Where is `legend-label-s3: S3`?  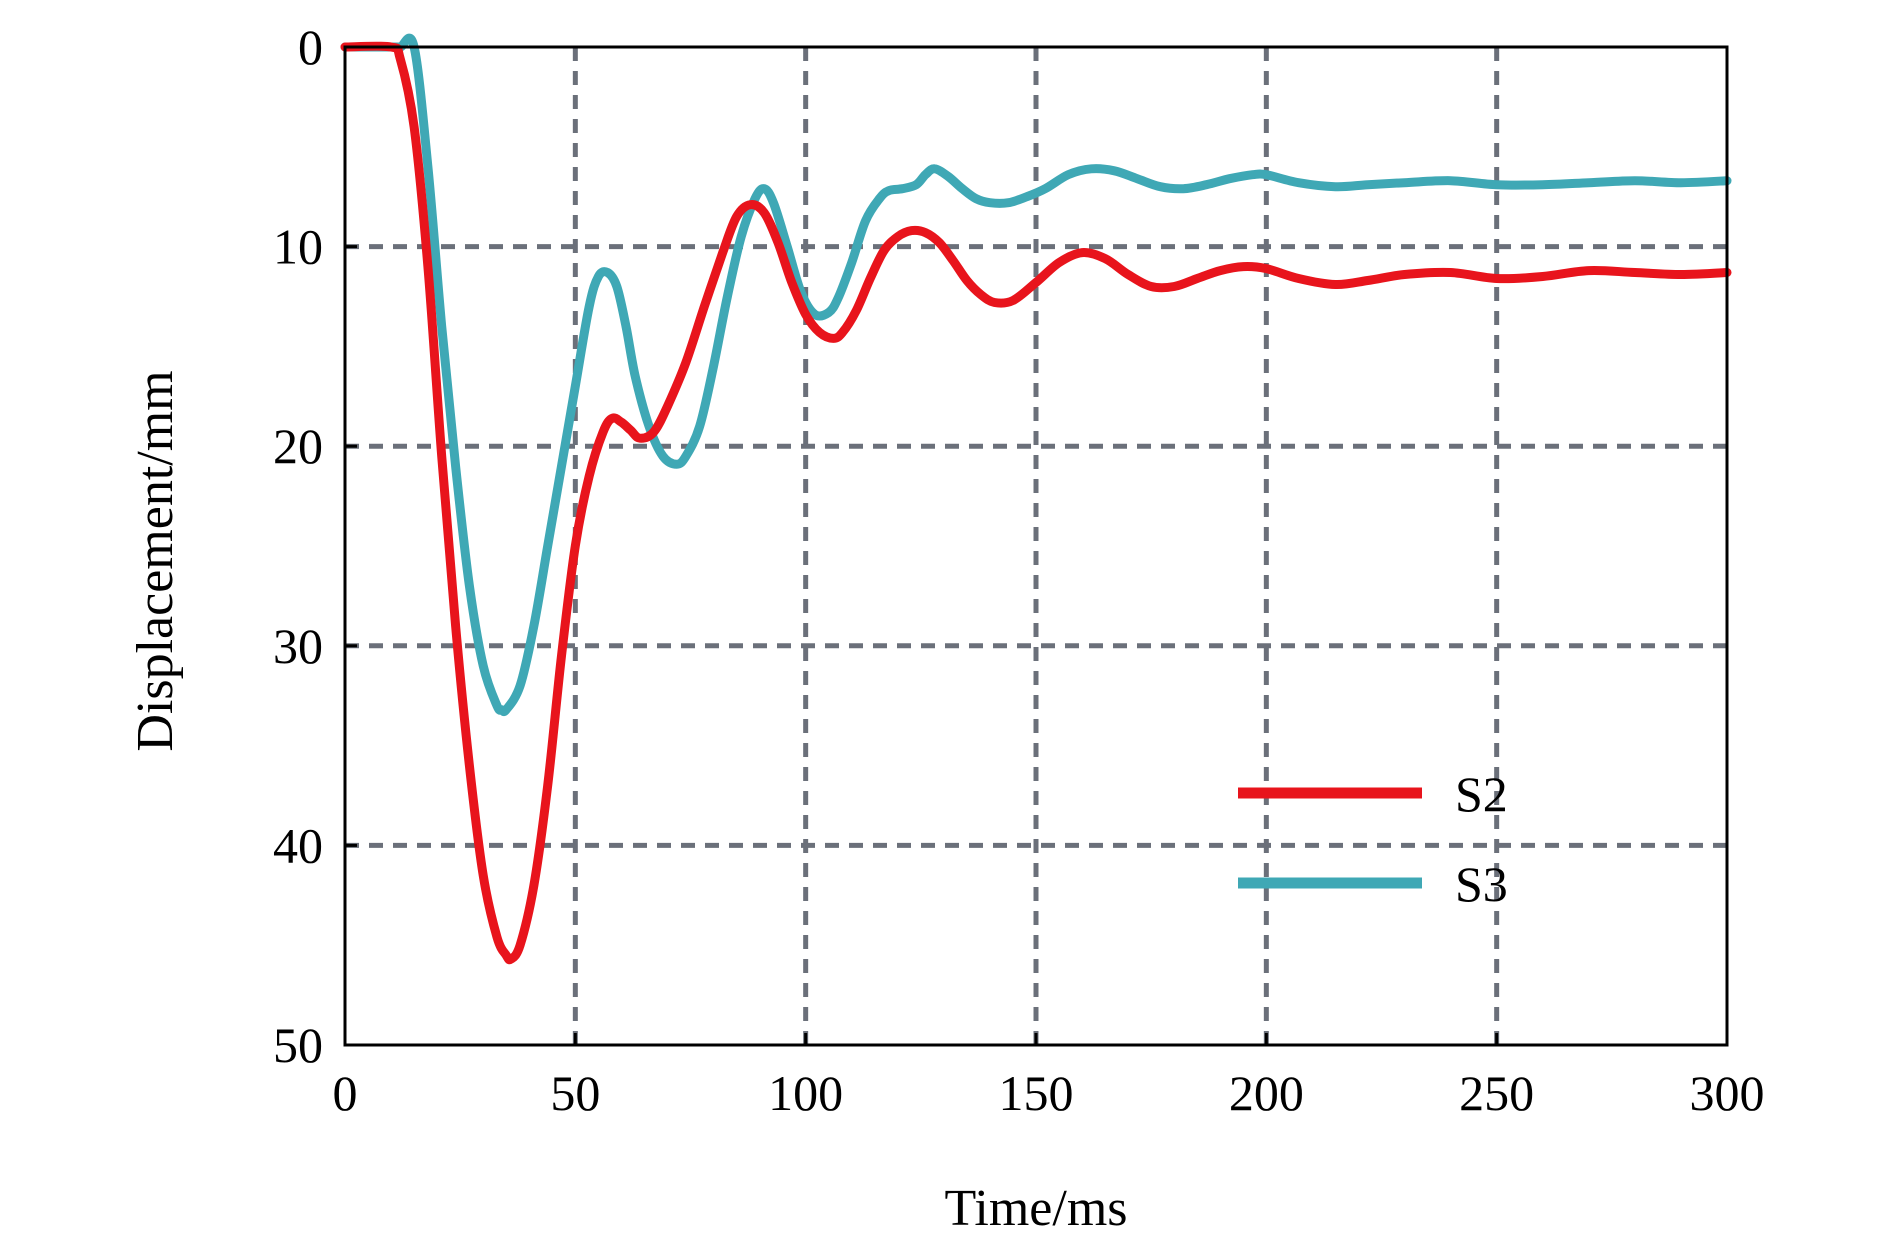 legend-label-s3: S3 is located at coordinates (1481, 884).